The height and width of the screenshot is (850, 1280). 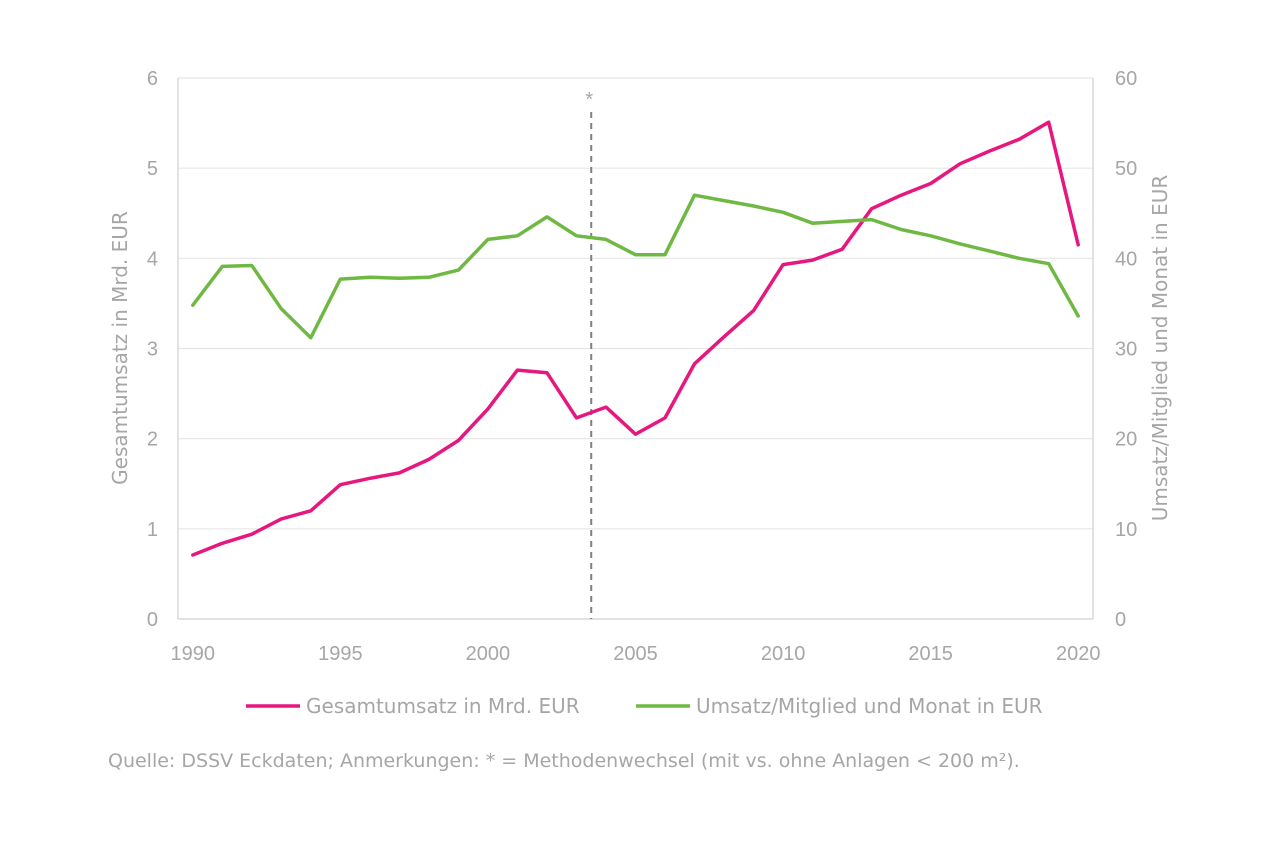 I want to click on x-tick-label: 2010, so click(x=783, y=654).